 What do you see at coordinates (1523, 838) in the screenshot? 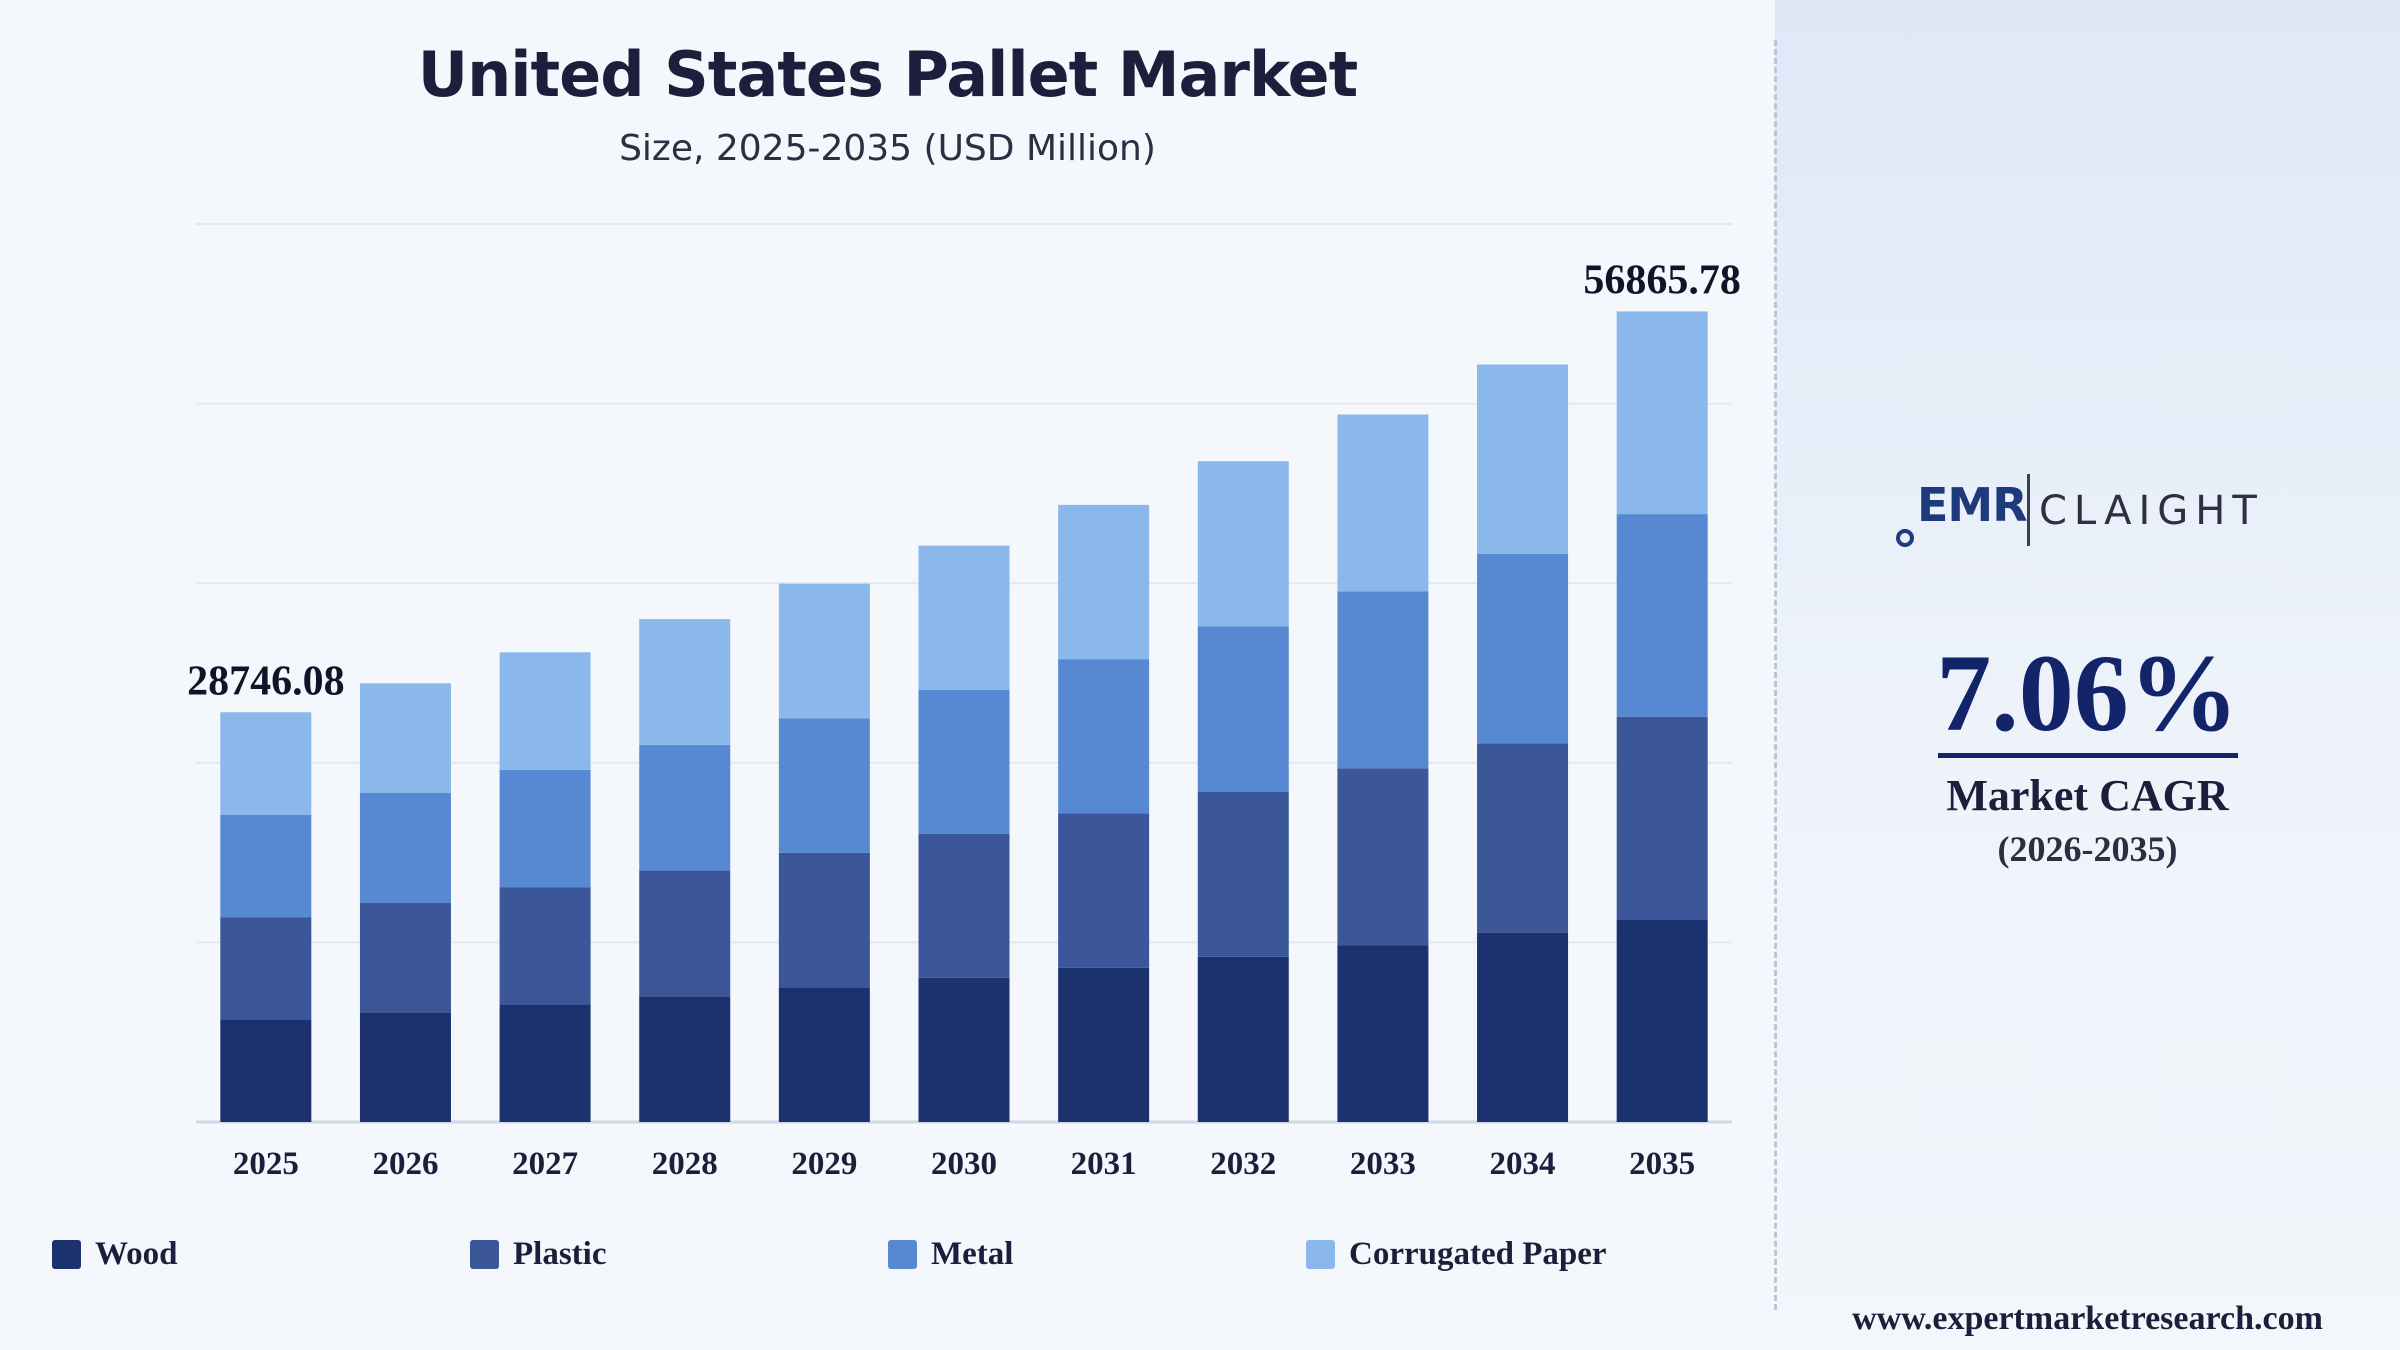
I see `bar-plastic-2034` at bounding box center [1523, 838].